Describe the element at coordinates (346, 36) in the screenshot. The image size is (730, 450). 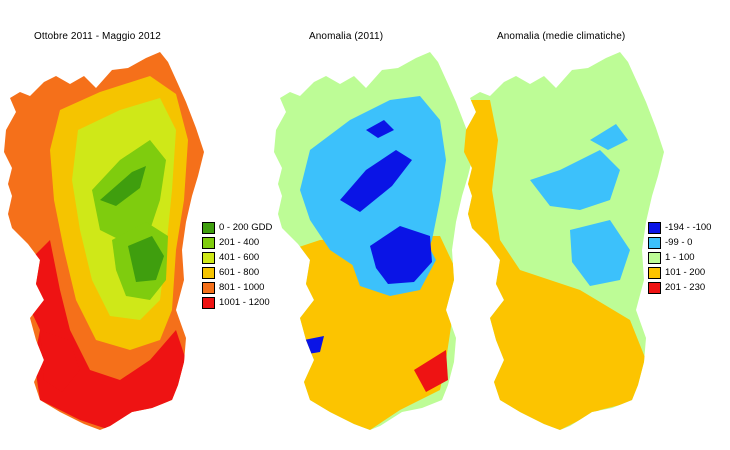
I see `map-title-anomaly-2011: Anomalia (2011)` at that location.